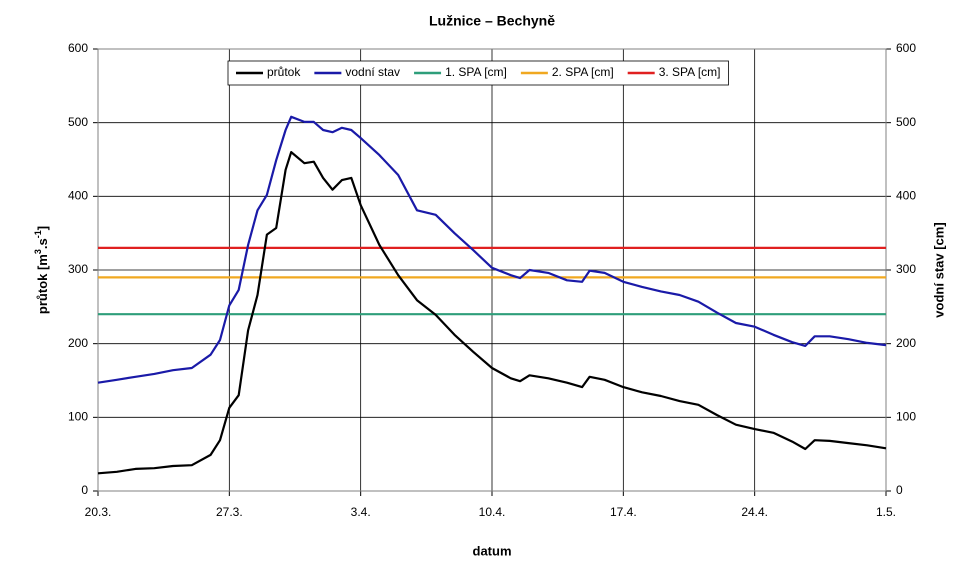  Describe the element at coordinates (38, 251) in the screenshot. I see `y-axis-label-part: 3` at that location.